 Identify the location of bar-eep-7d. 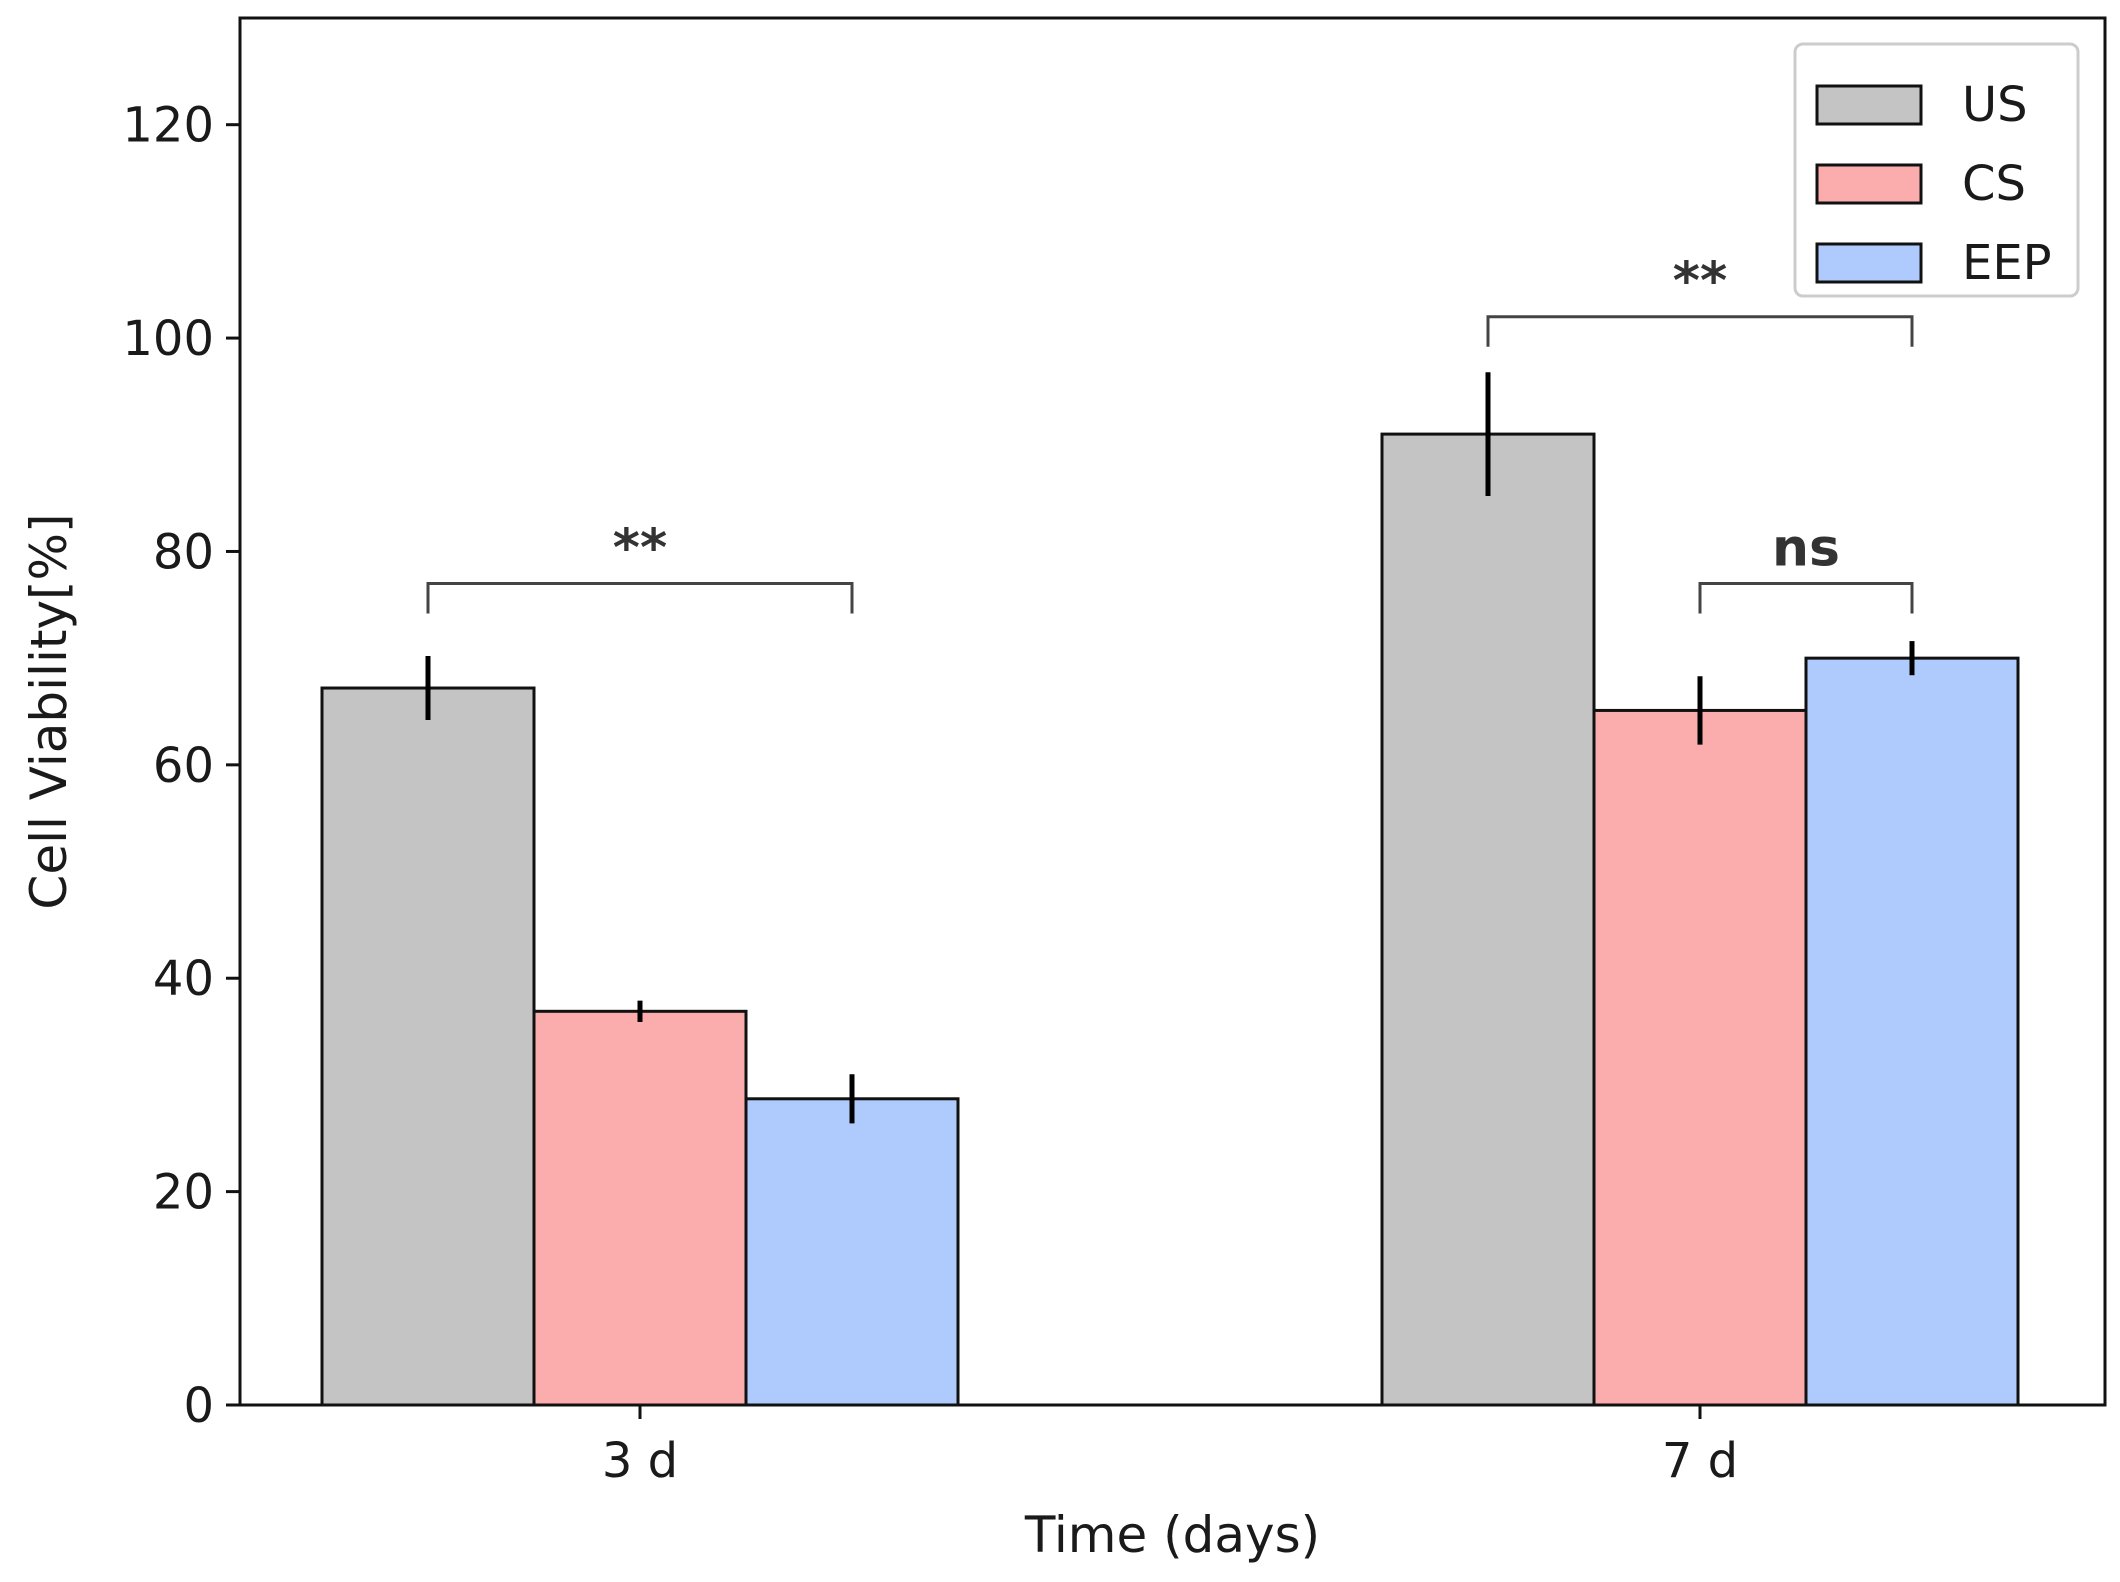
(1912, 1031).